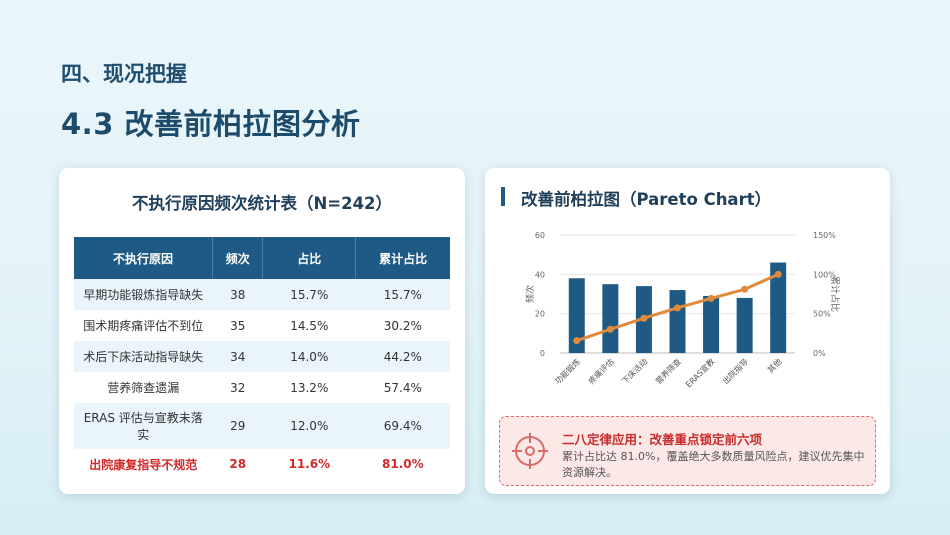 The image size is (950, 535). Describe the element at coordinates (309, 356) in the screenshot. I see `cell-percentage: 14.0%` at that location.